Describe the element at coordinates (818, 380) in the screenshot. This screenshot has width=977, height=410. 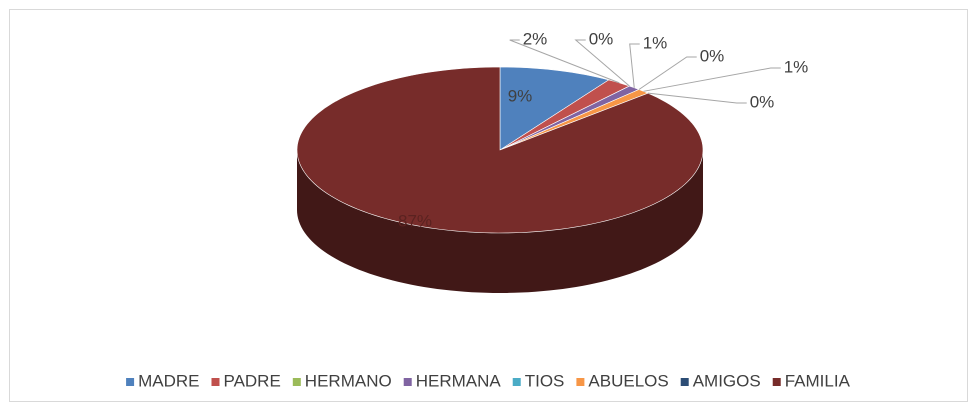
I see `legend-label: FAMILIA` at that location.